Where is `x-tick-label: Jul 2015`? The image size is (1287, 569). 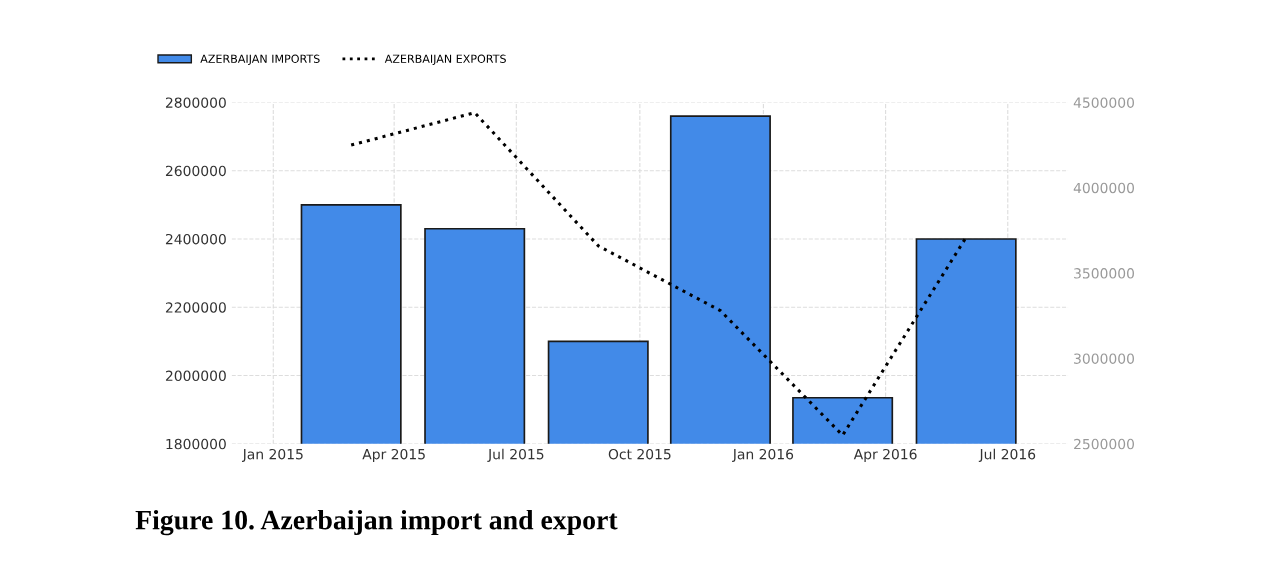 x-tick-label: Jul 2015 is located at coordinates (515, 455).